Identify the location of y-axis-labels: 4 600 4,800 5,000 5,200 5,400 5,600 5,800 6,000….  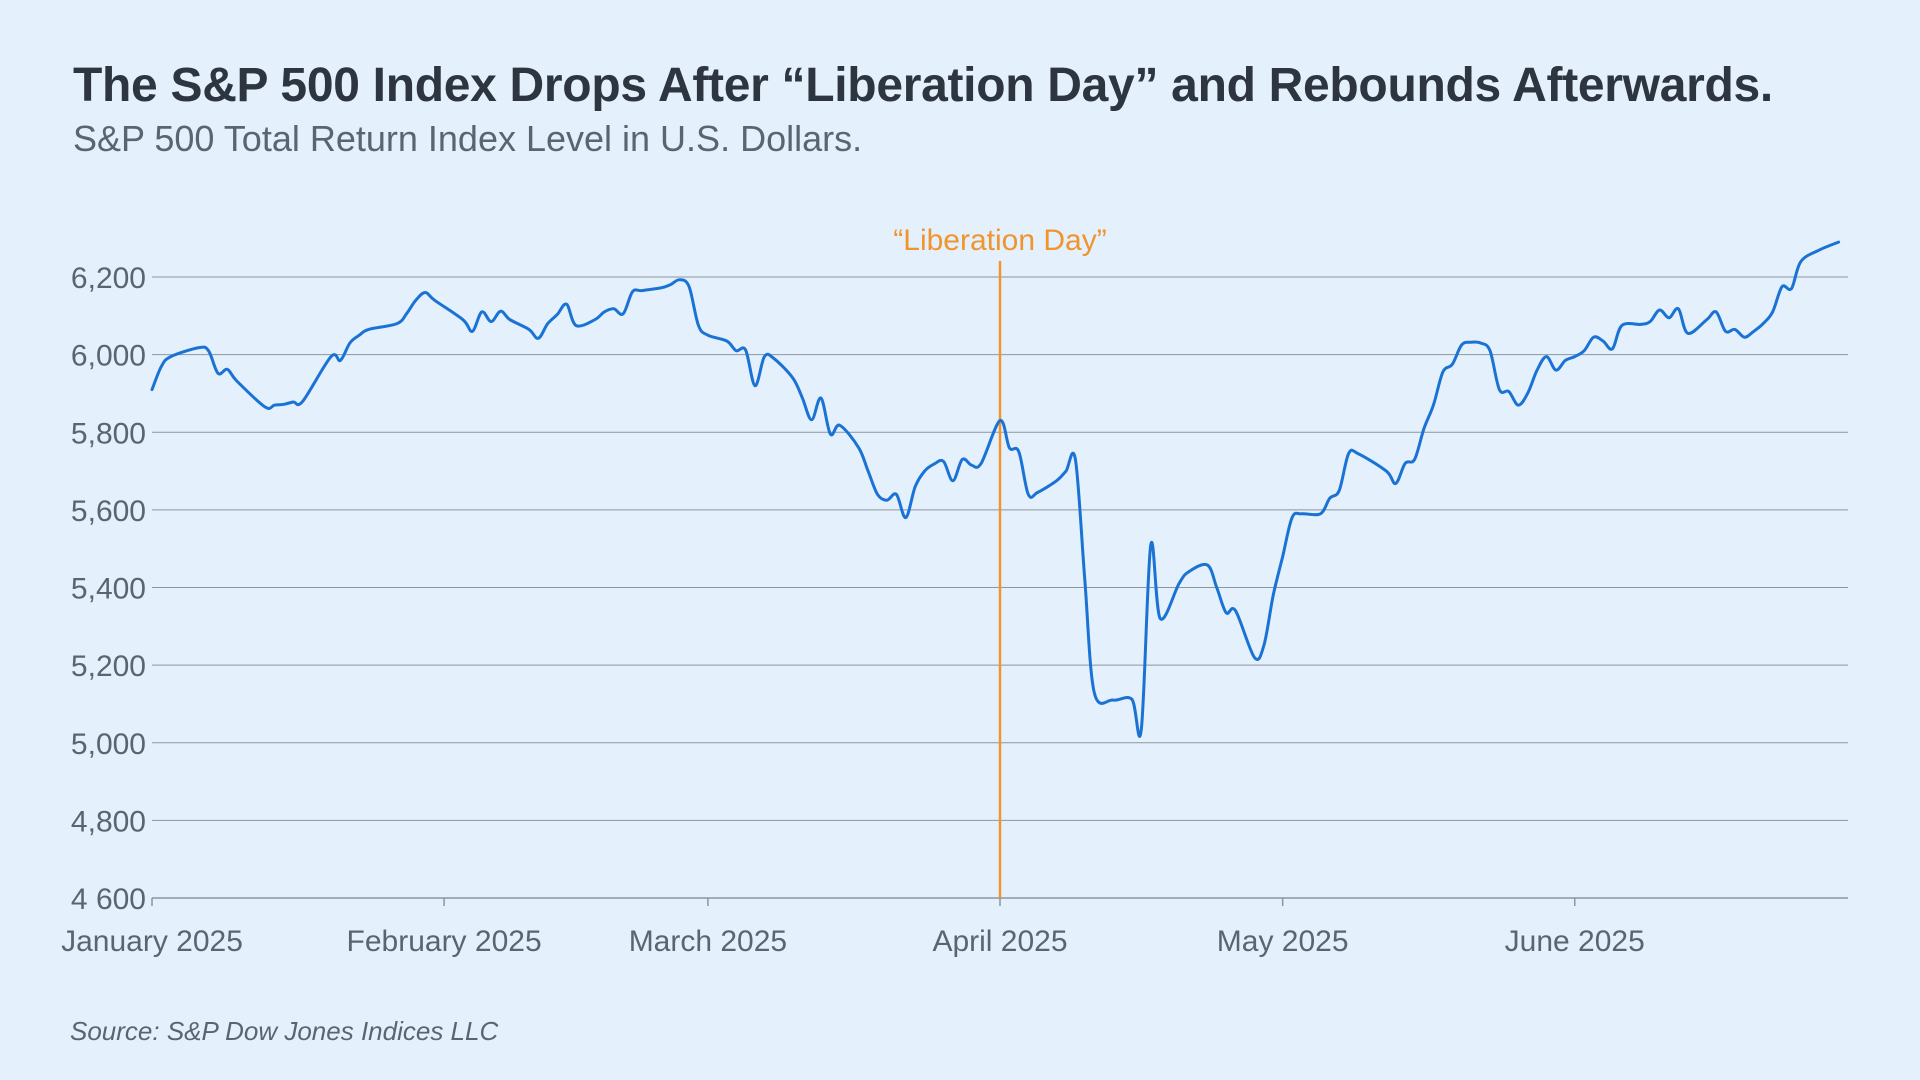
(108, 589).